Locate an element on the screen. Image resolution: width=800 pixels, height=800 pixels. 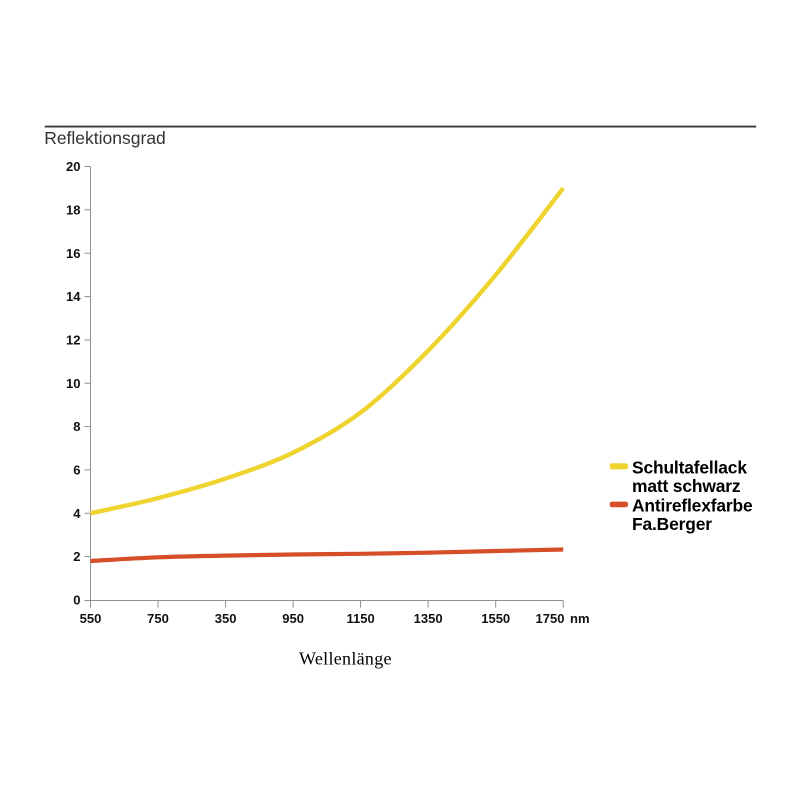
svg-text: 12 is located at coordinates (73, 340).